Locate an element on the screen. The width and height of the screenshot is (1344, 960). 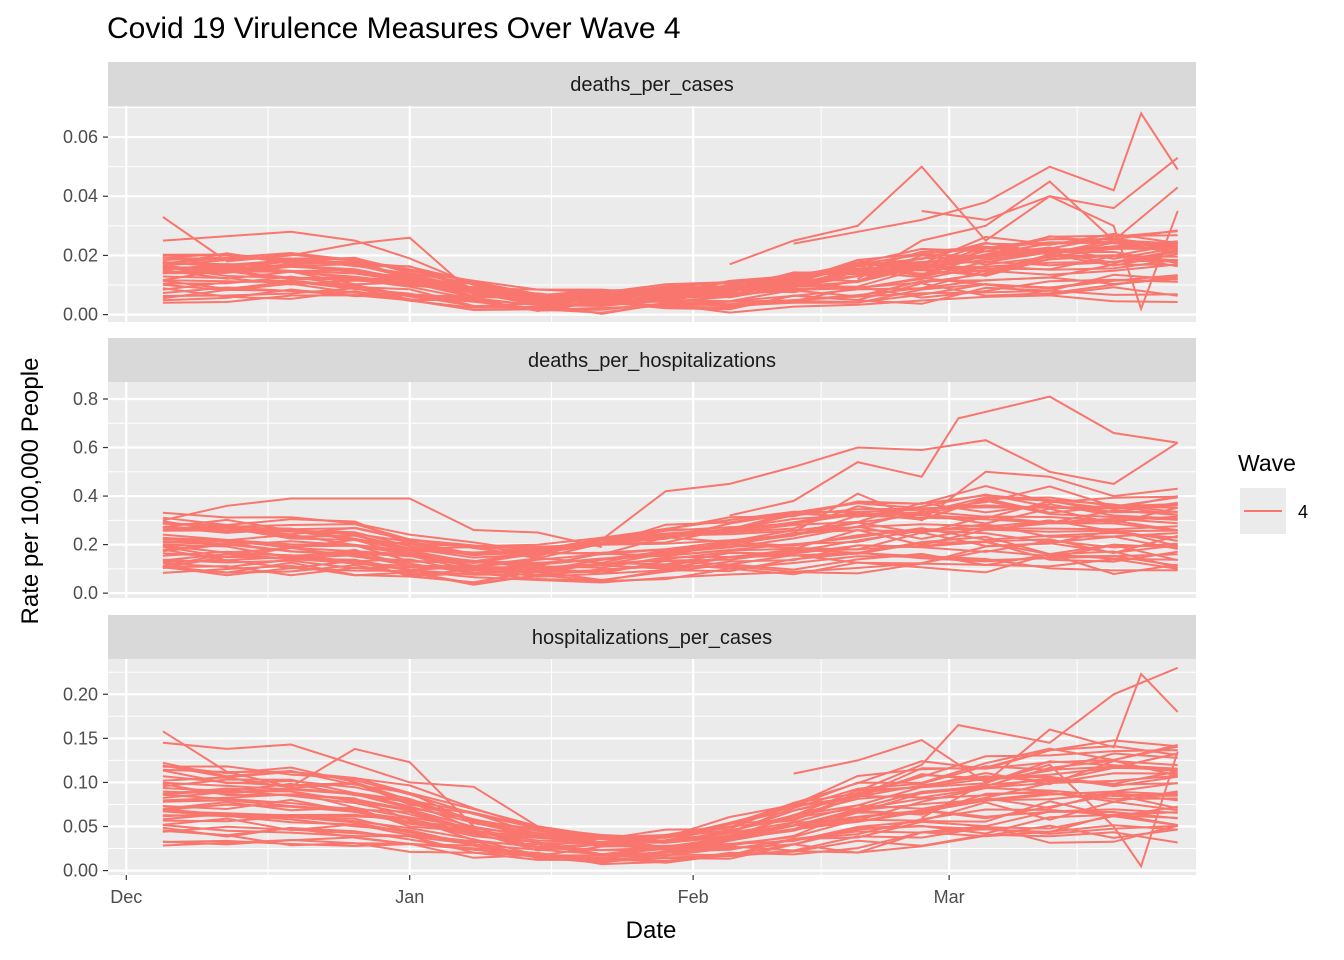
facet-strip-label: hospitalizations_per_cases is located at coordinates (652, 638).